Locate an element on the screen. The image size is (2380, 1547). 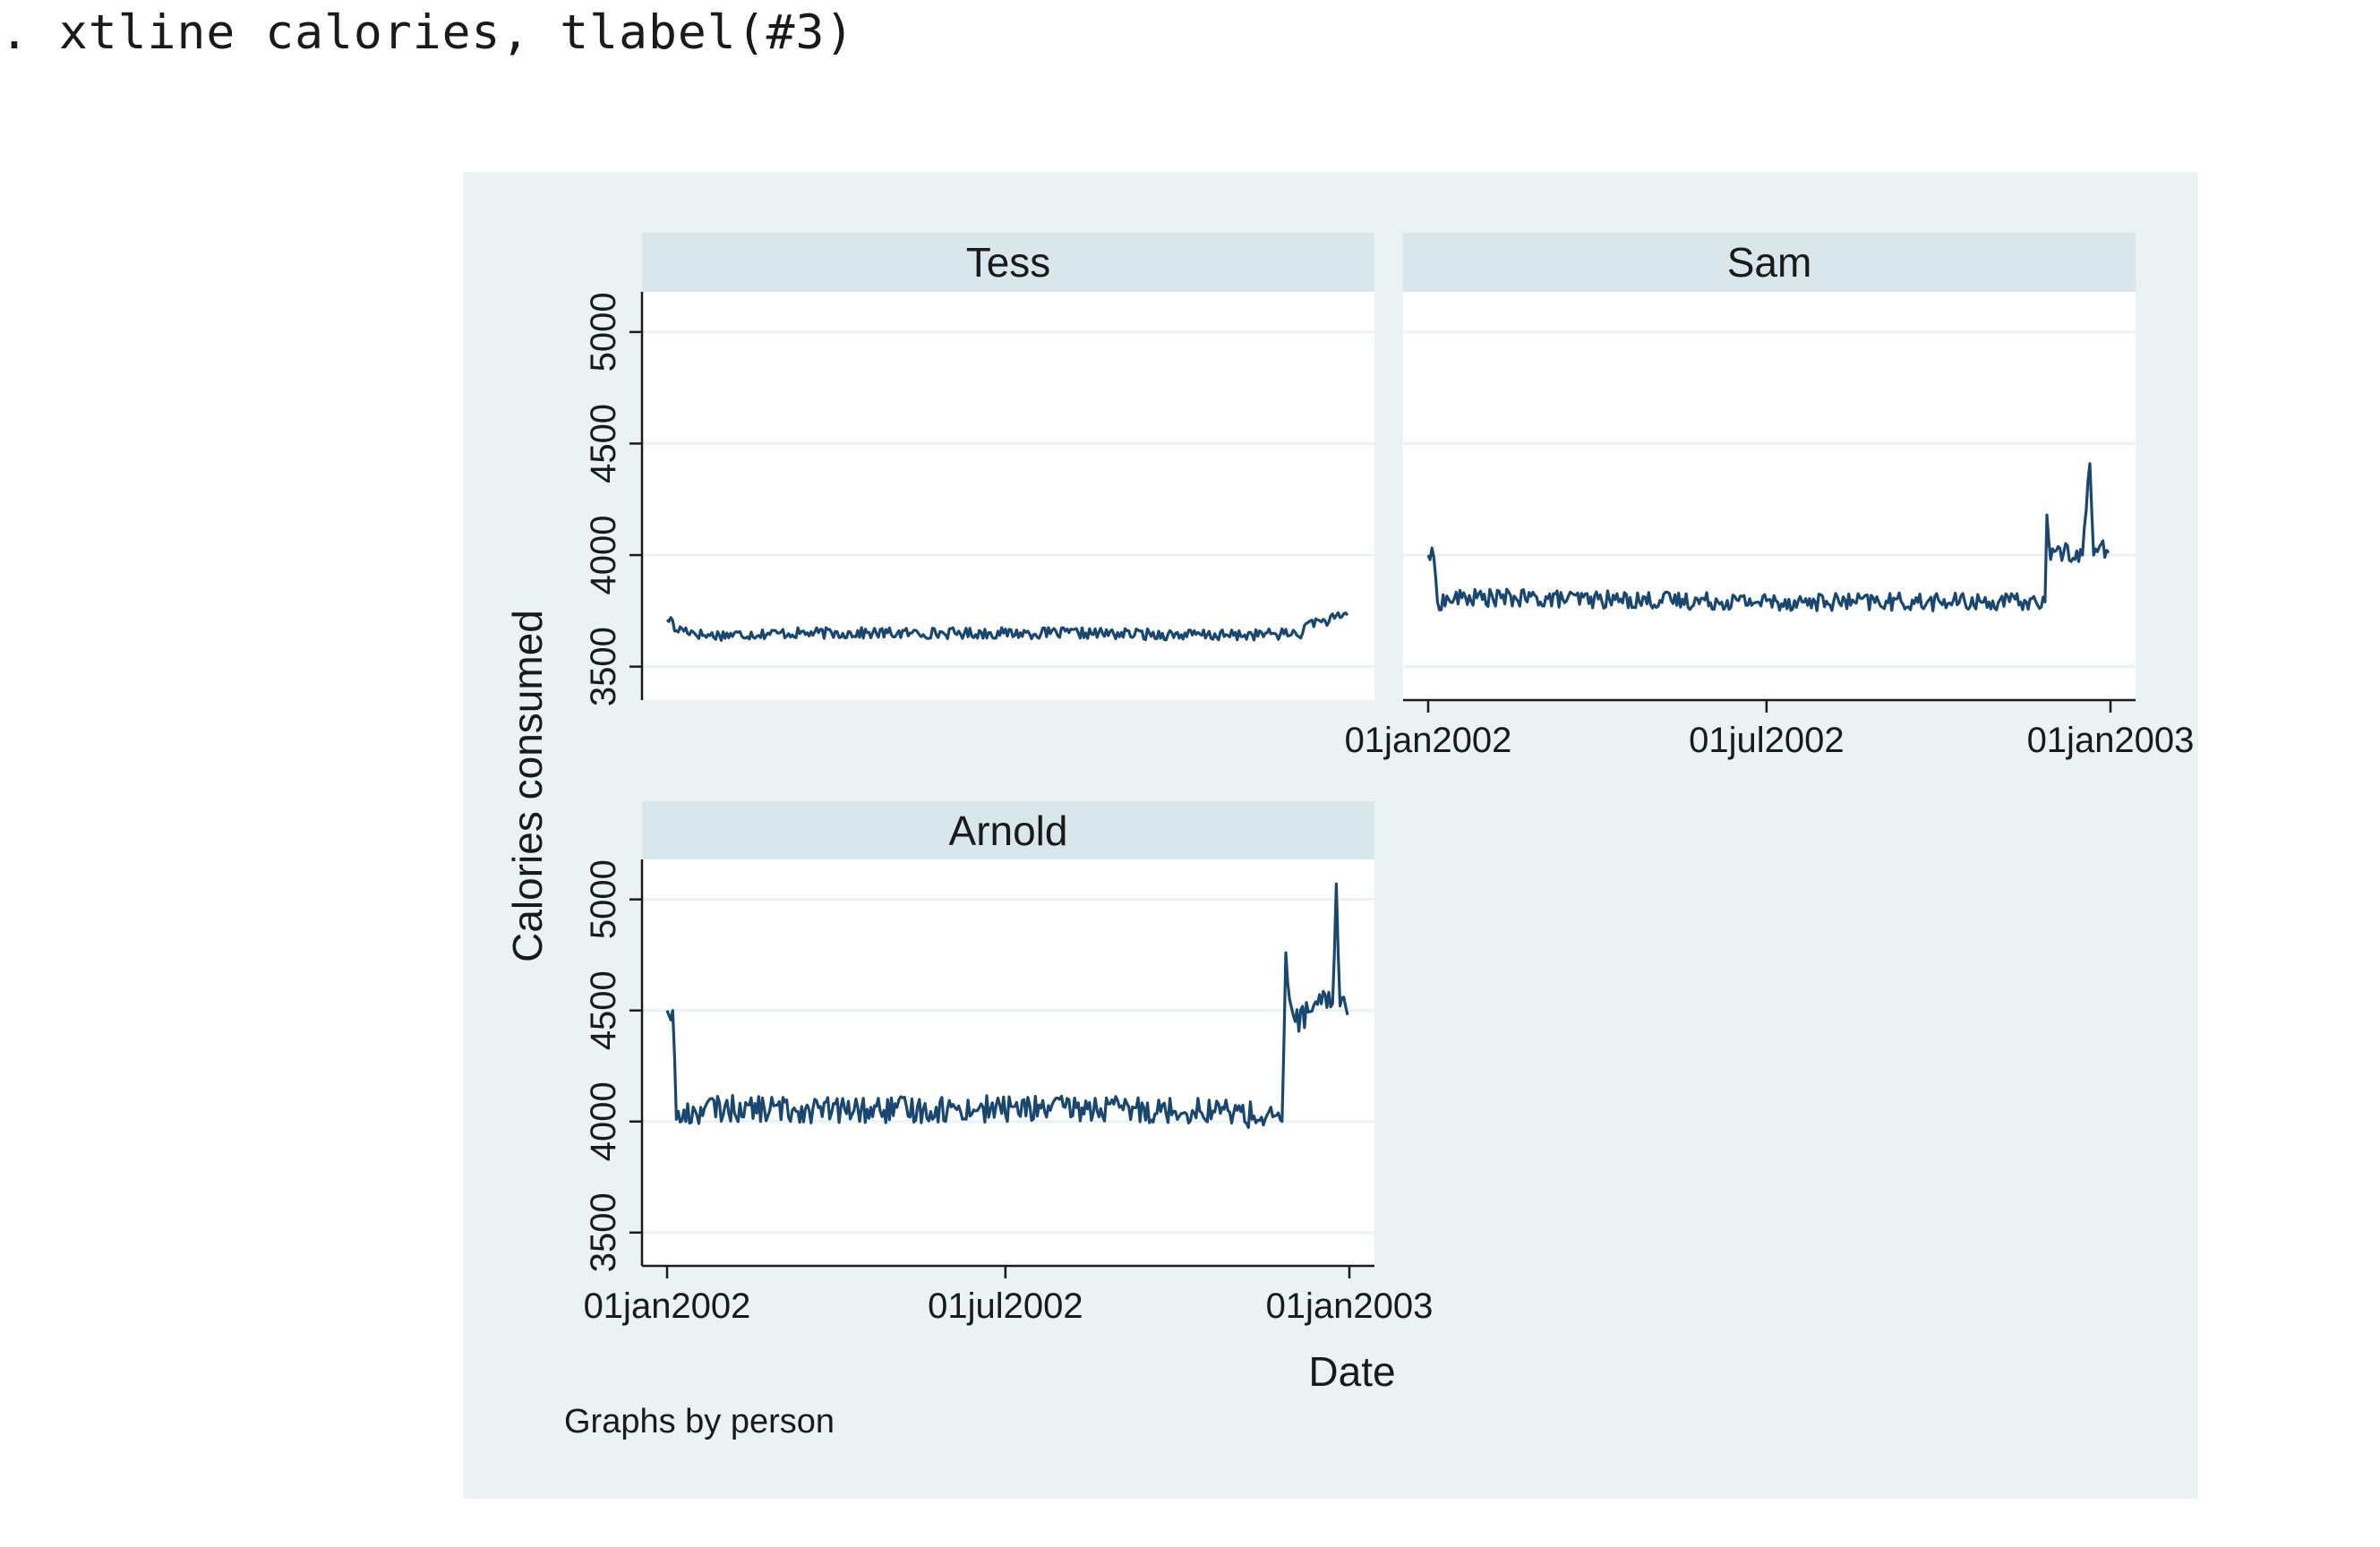
y-axis-title: Calories consumed is located at coordinates (527, 786).